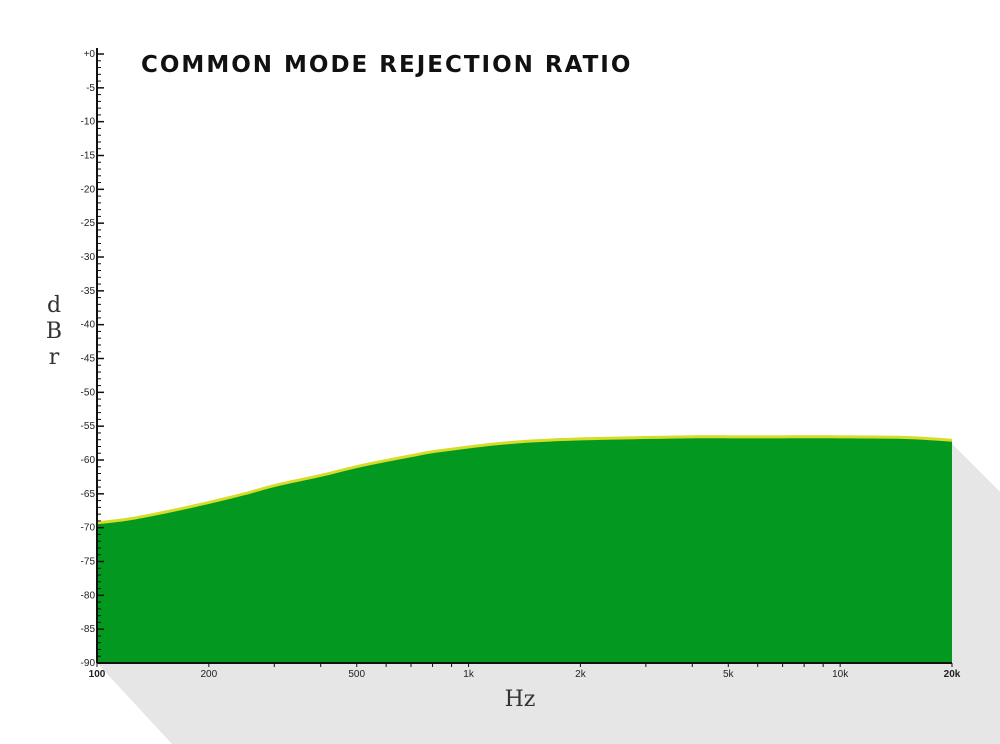  What do you see at coordinates (386, 65) in the screenshot?
I see `chart-title: COMMON MODE REJECTION RATIO` at bounding box center [386, 65].